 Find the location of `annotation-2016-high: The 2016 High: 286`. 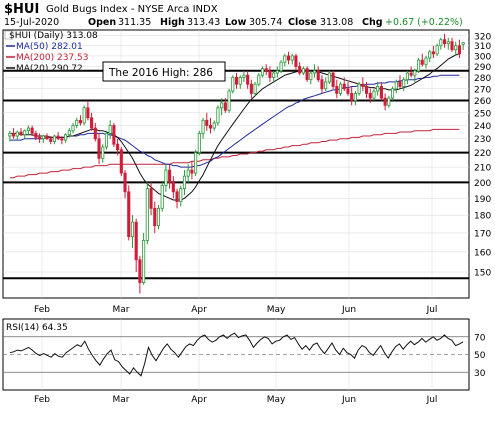

annotation-2016-high: The 2016 High: 286 is located at coordinates (164, 71).